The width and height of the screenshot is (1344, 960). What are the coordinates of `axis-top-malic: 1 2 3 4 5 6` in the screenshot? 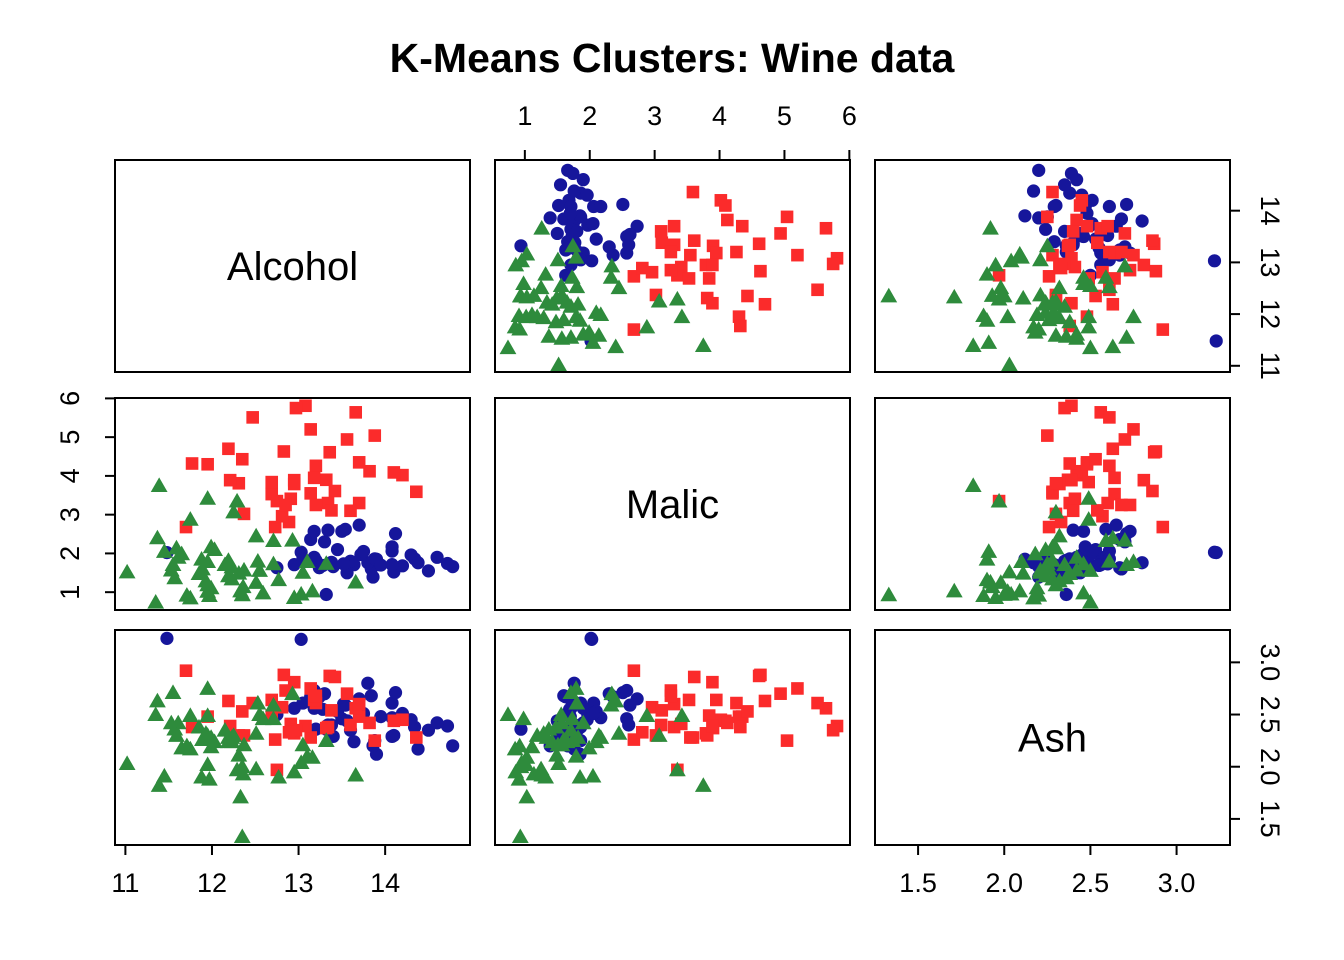 It's located at (687, 130).